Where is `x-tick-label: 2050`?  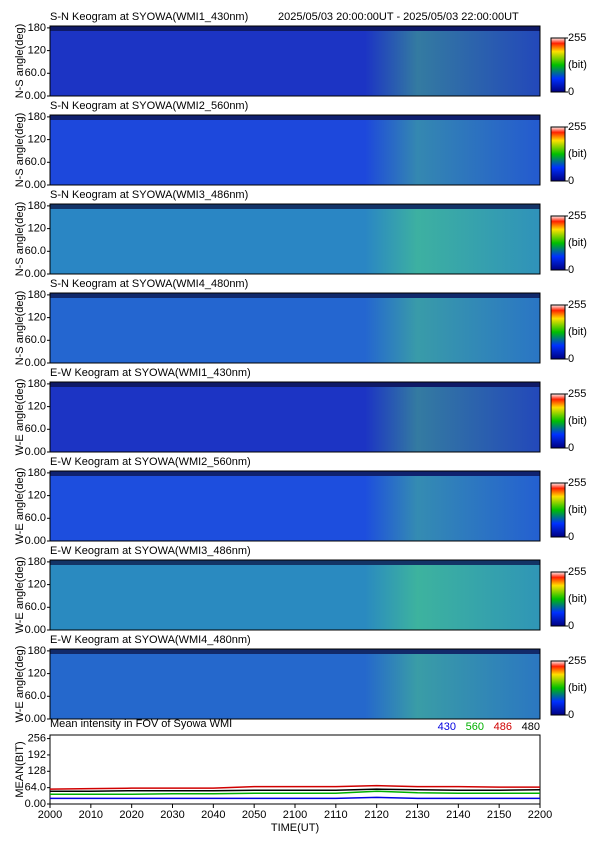
x-tick-label: 2050 is located at coordinates (254, 815).